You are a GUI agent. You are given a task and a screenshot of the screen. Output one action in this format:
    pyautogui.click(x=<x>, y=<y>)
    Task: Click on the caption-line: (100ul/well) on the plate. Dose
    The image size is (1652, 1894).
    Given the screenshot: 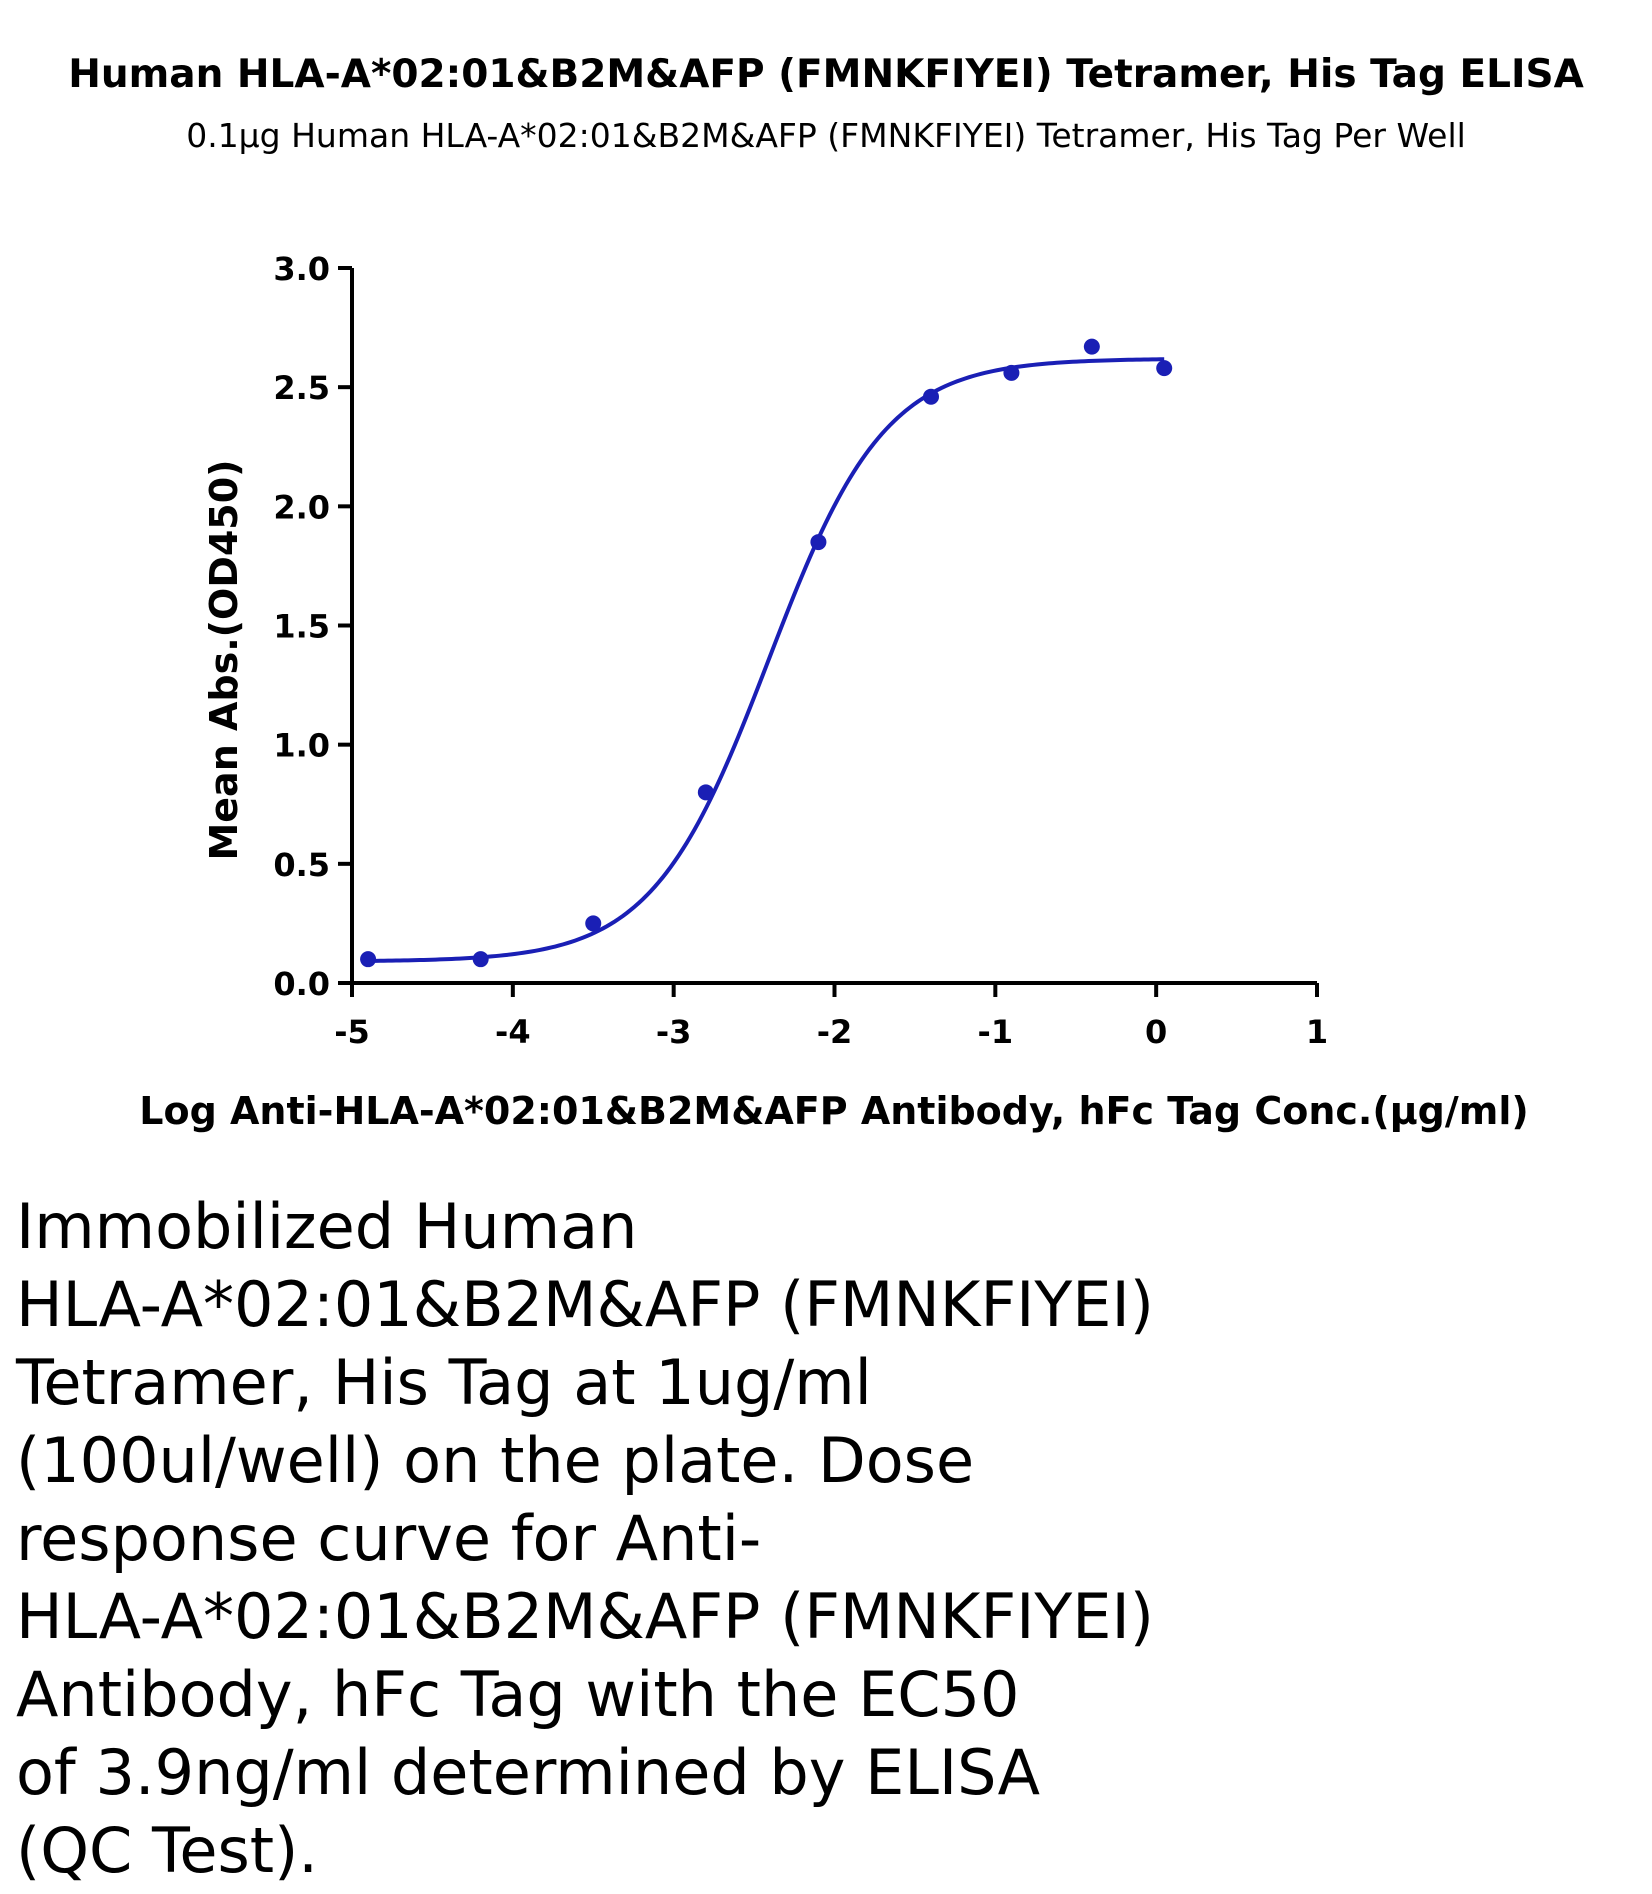 What is the action you would take?
    pyautogui.click(x=495, y=1460)
    